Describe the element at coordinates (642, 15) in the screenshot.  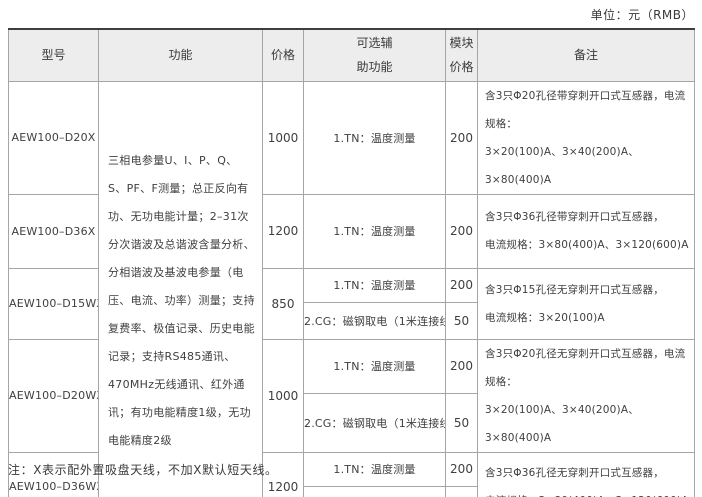
I see `unit-label: 单位：元（RMB）` at that location.